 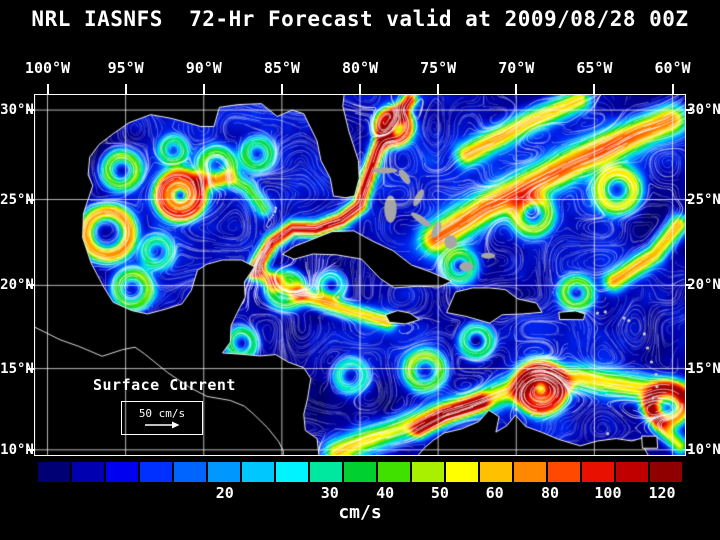 What do you see at coordinates (438, 68) in the screenshot?
I see `lon-tick-label: 75°W` at bounding box center [438, 68].